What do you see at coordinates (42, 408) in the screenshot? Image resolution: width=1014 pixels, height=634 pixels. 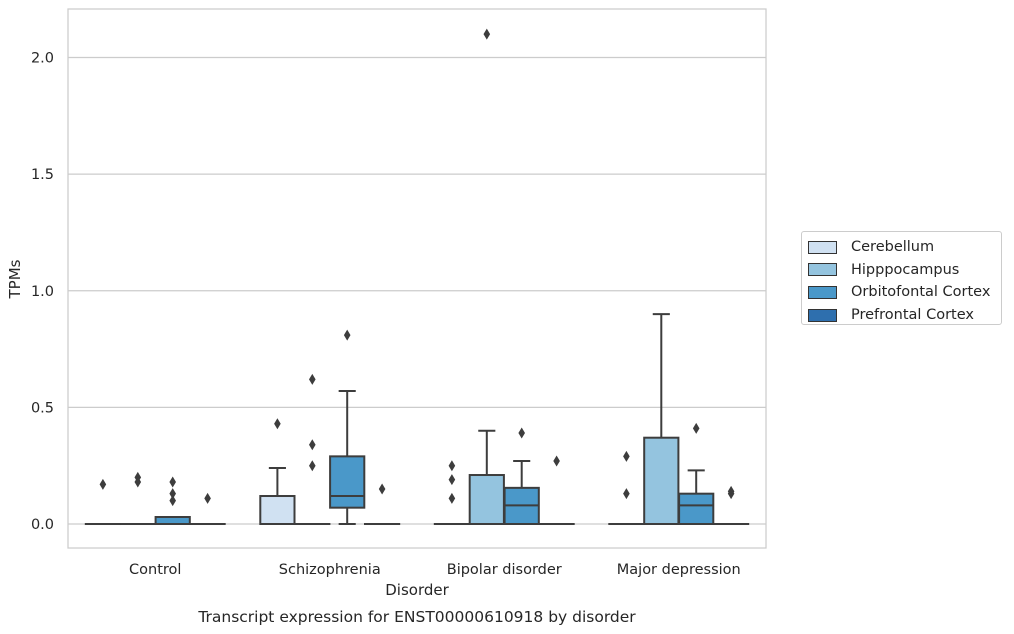 I see `y-tick-label: 0.5` at bounding box center [42, 408].